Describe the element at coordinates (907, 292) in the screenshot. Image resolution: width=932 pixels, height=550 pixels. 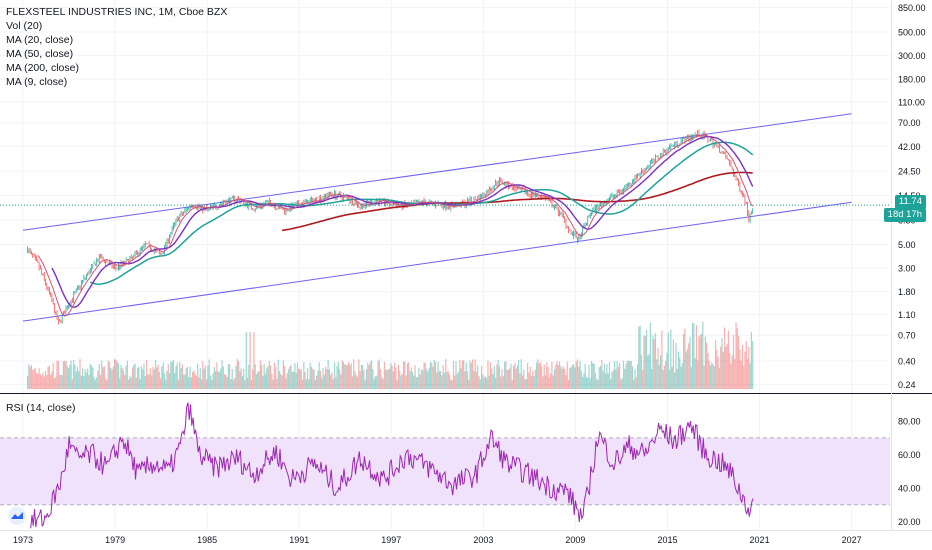
I see `price-tick-label: 1.80` at that location.